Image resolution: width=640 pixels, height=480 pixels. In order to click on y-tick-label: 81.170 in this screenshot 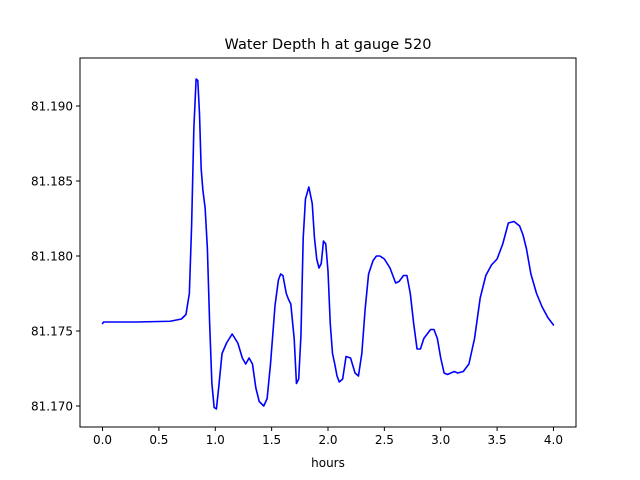, I will do `click(52, 407)`.